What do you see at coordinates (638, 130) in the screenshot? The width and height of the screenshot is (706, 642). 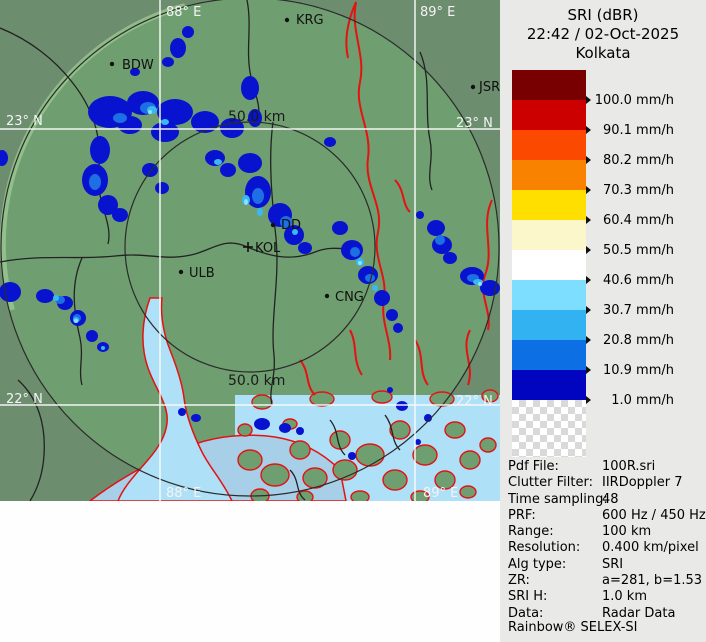 I see `legend-value: 90.1 mm/h` at bounding box center [638, 130].